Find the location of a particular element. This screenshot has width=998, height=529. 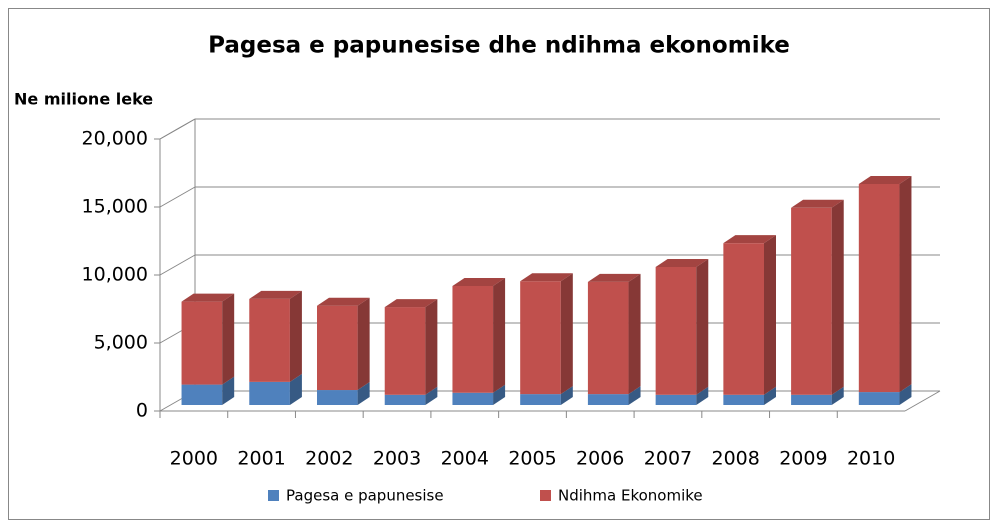

x-tick-label: 2007 is located at coordinates (668, 459).